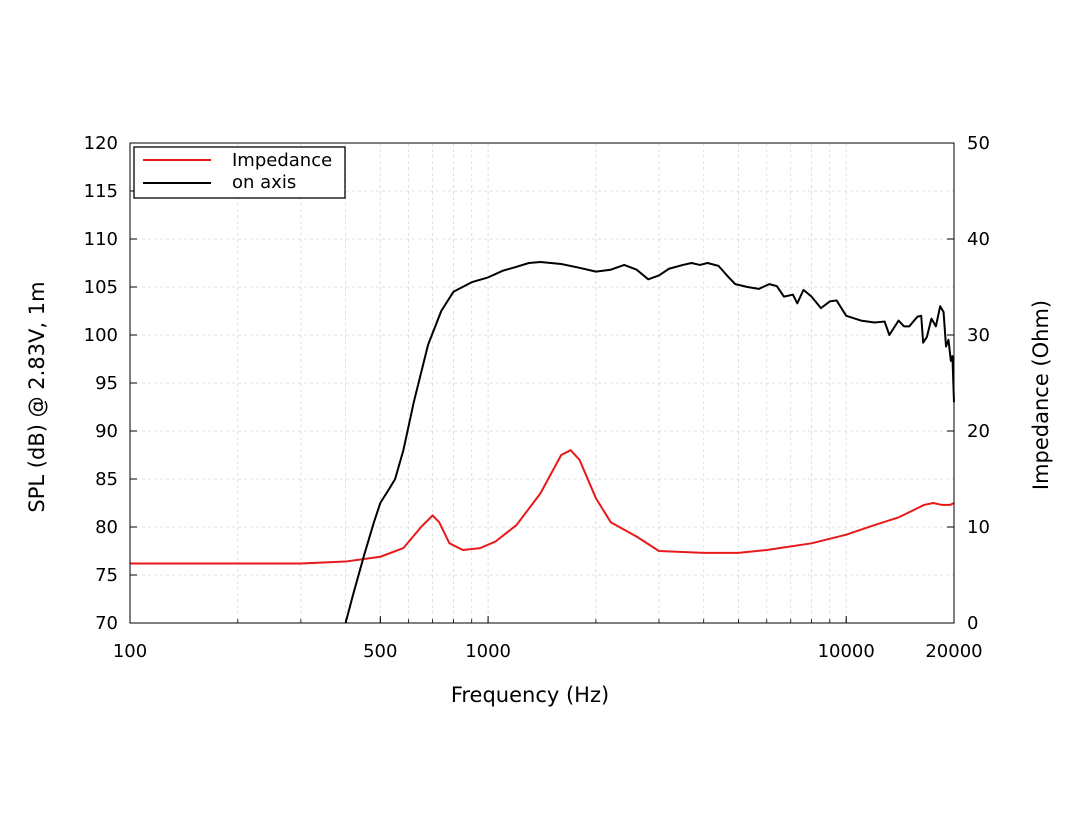  Describe the element at coordinates (101, 287) in the screenshot. I see `y-tick-label: 105` at that location.